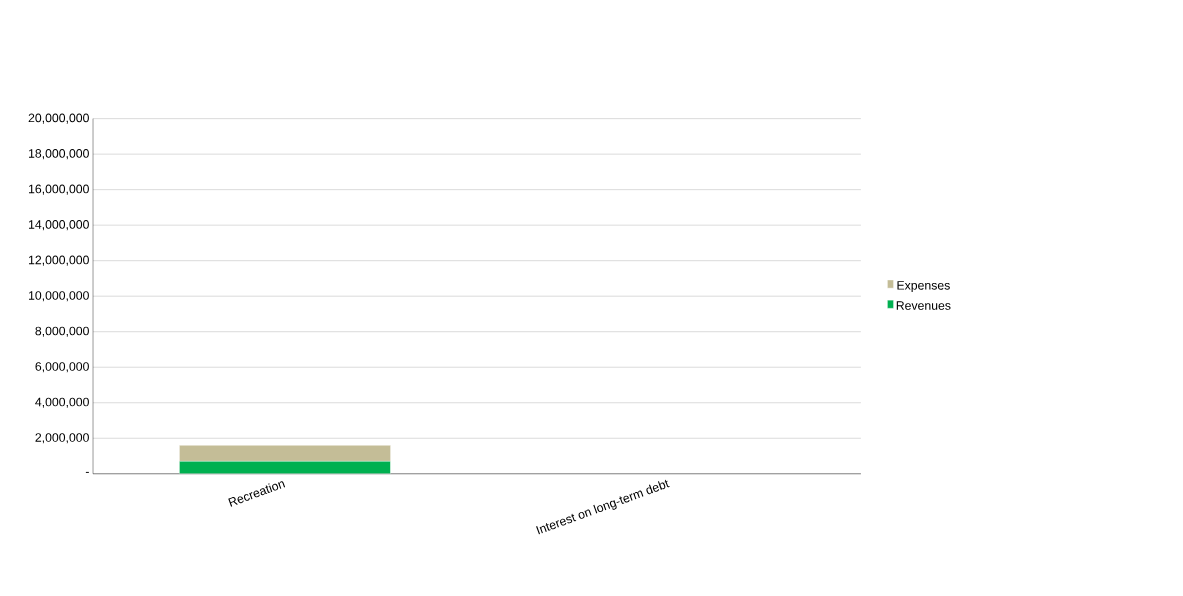 Image resolution: width=1183 pixels, height=596 pixels. I want to click on legend-label: Revenues, so click(923, 305).